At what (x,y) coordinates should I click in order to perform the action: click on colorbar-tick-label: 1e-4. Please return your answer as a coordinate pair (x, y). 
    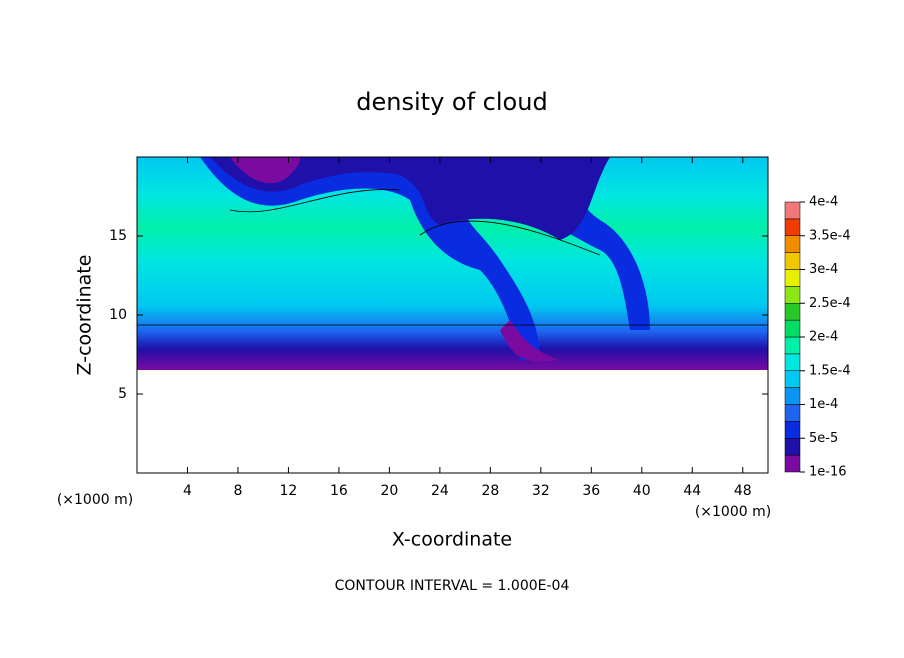
    Looking at the image, I should click on (823, 404).